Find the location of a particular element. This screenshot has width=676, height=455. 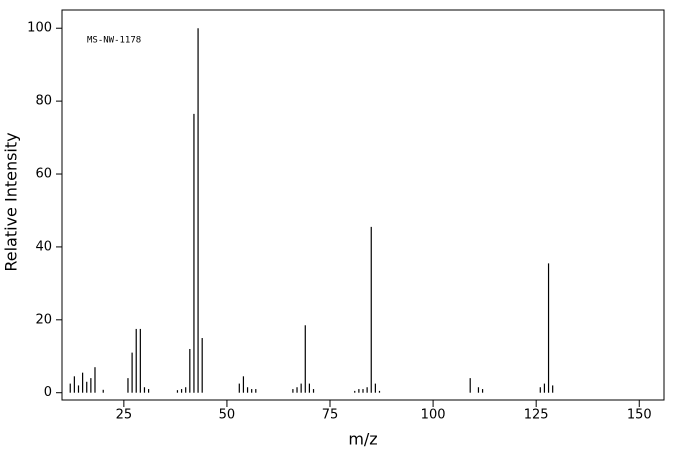

x-tick-label: 50 is located at coordinates (227, 415).